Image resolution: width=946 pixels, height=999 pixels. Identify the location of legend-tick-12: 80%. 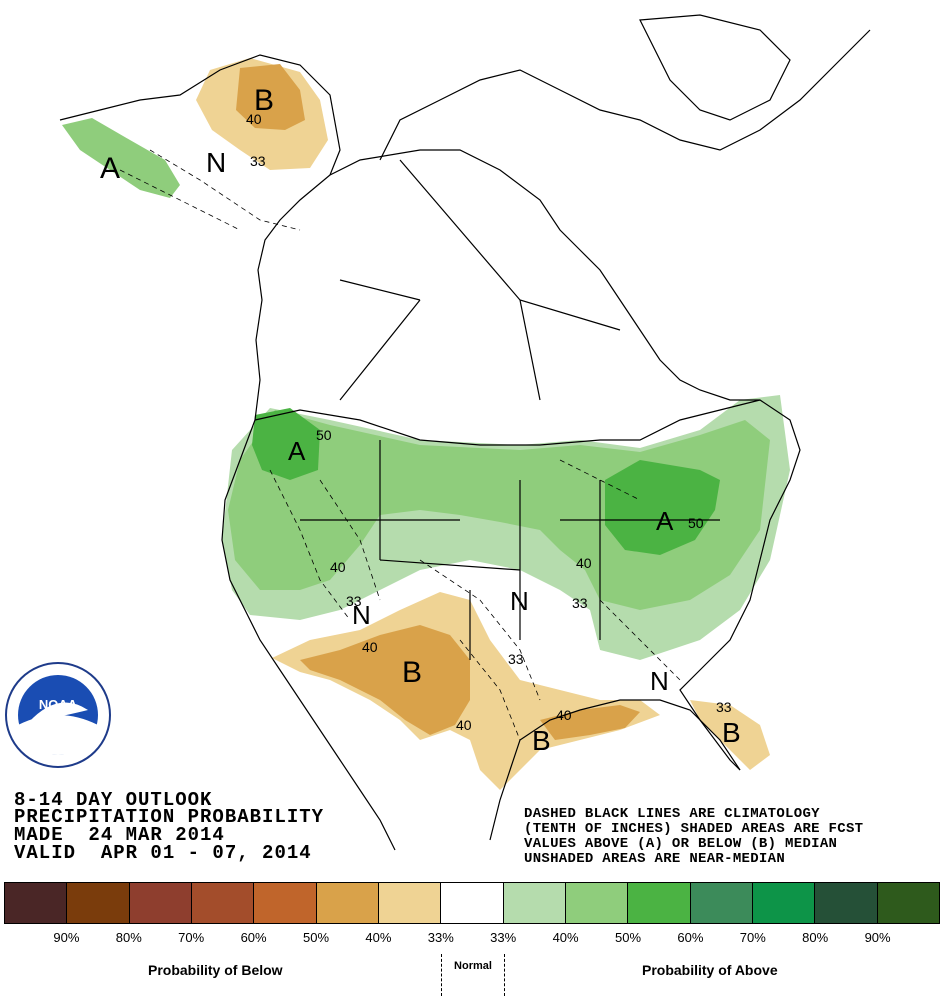
(815, 937).